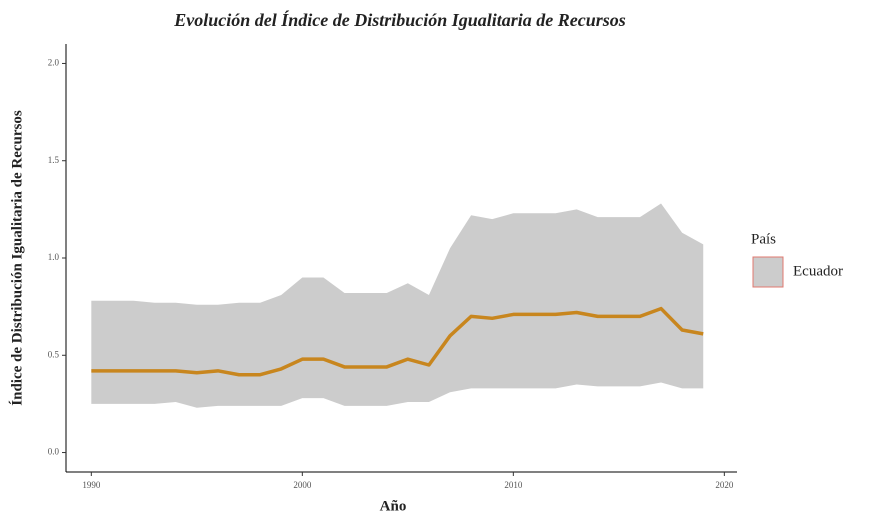 Image resolution: width=876 pixels, height=516 pixels. Describe the element at coordinates (763, 239) in the screenshot. I see `legend-title: País` at that location.